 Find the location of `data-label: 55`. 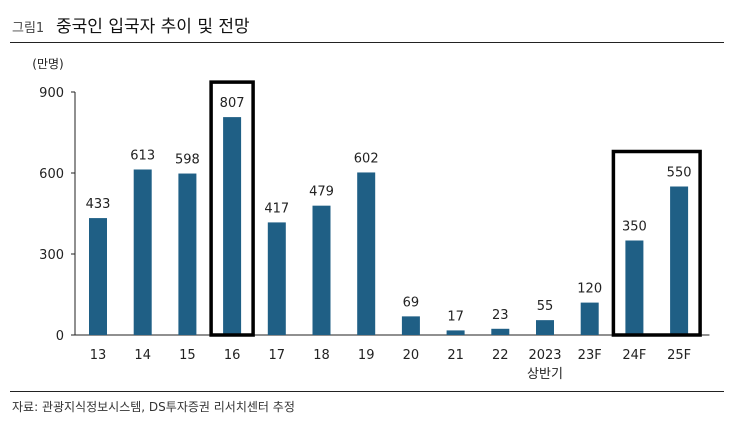

data-label: 55 is located at coordinates (545, 306).